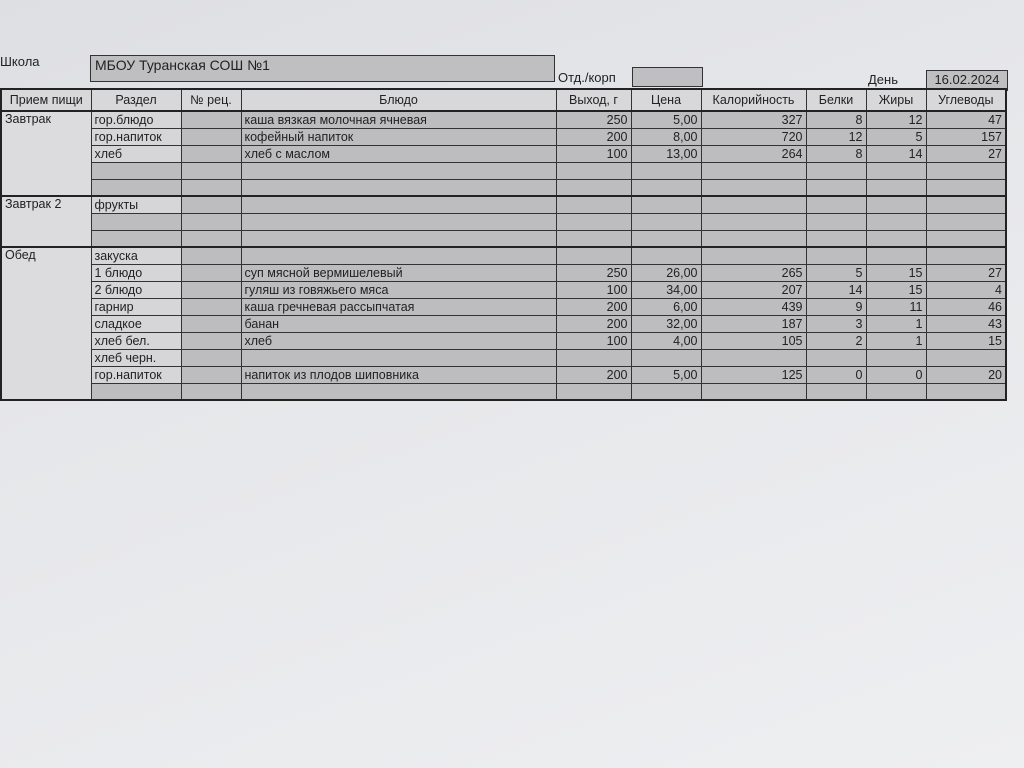 The width and height of the screenshot is (1024, 768). Describe the element at coordinates (46, 100) in the screenshot. I see `column-header-meal: Прием пищи` at that location.